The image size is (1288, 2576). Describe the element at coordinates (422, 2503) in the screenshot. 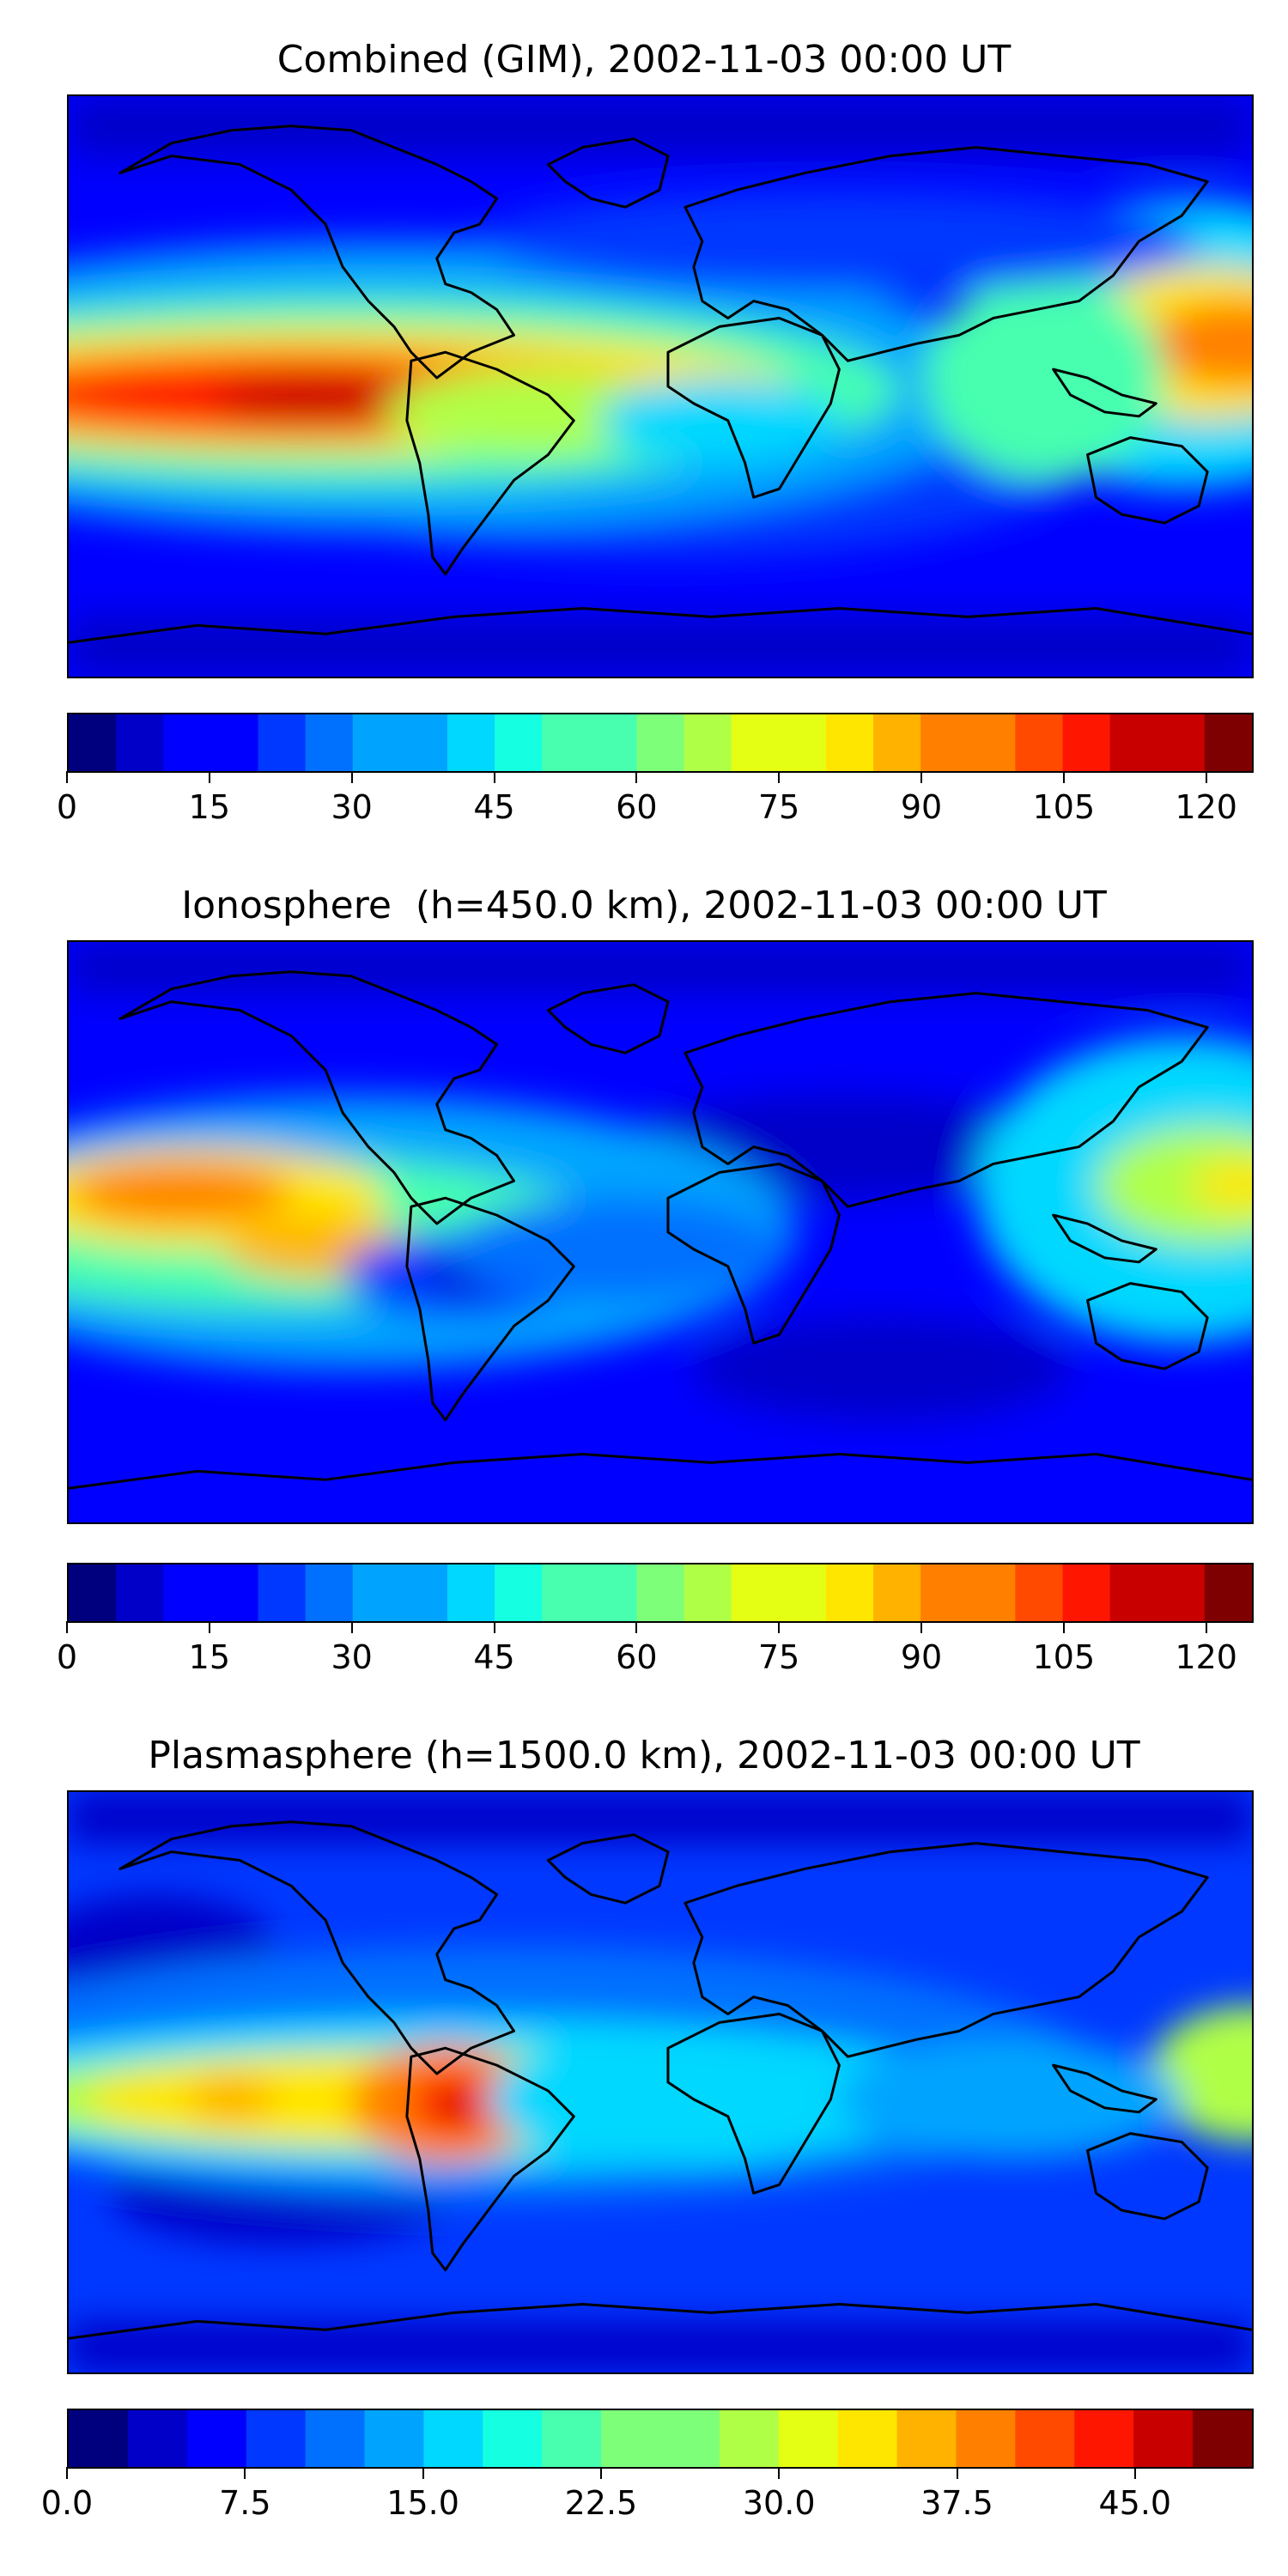

I see `colorbar-tick-label: 15.0` at that location.